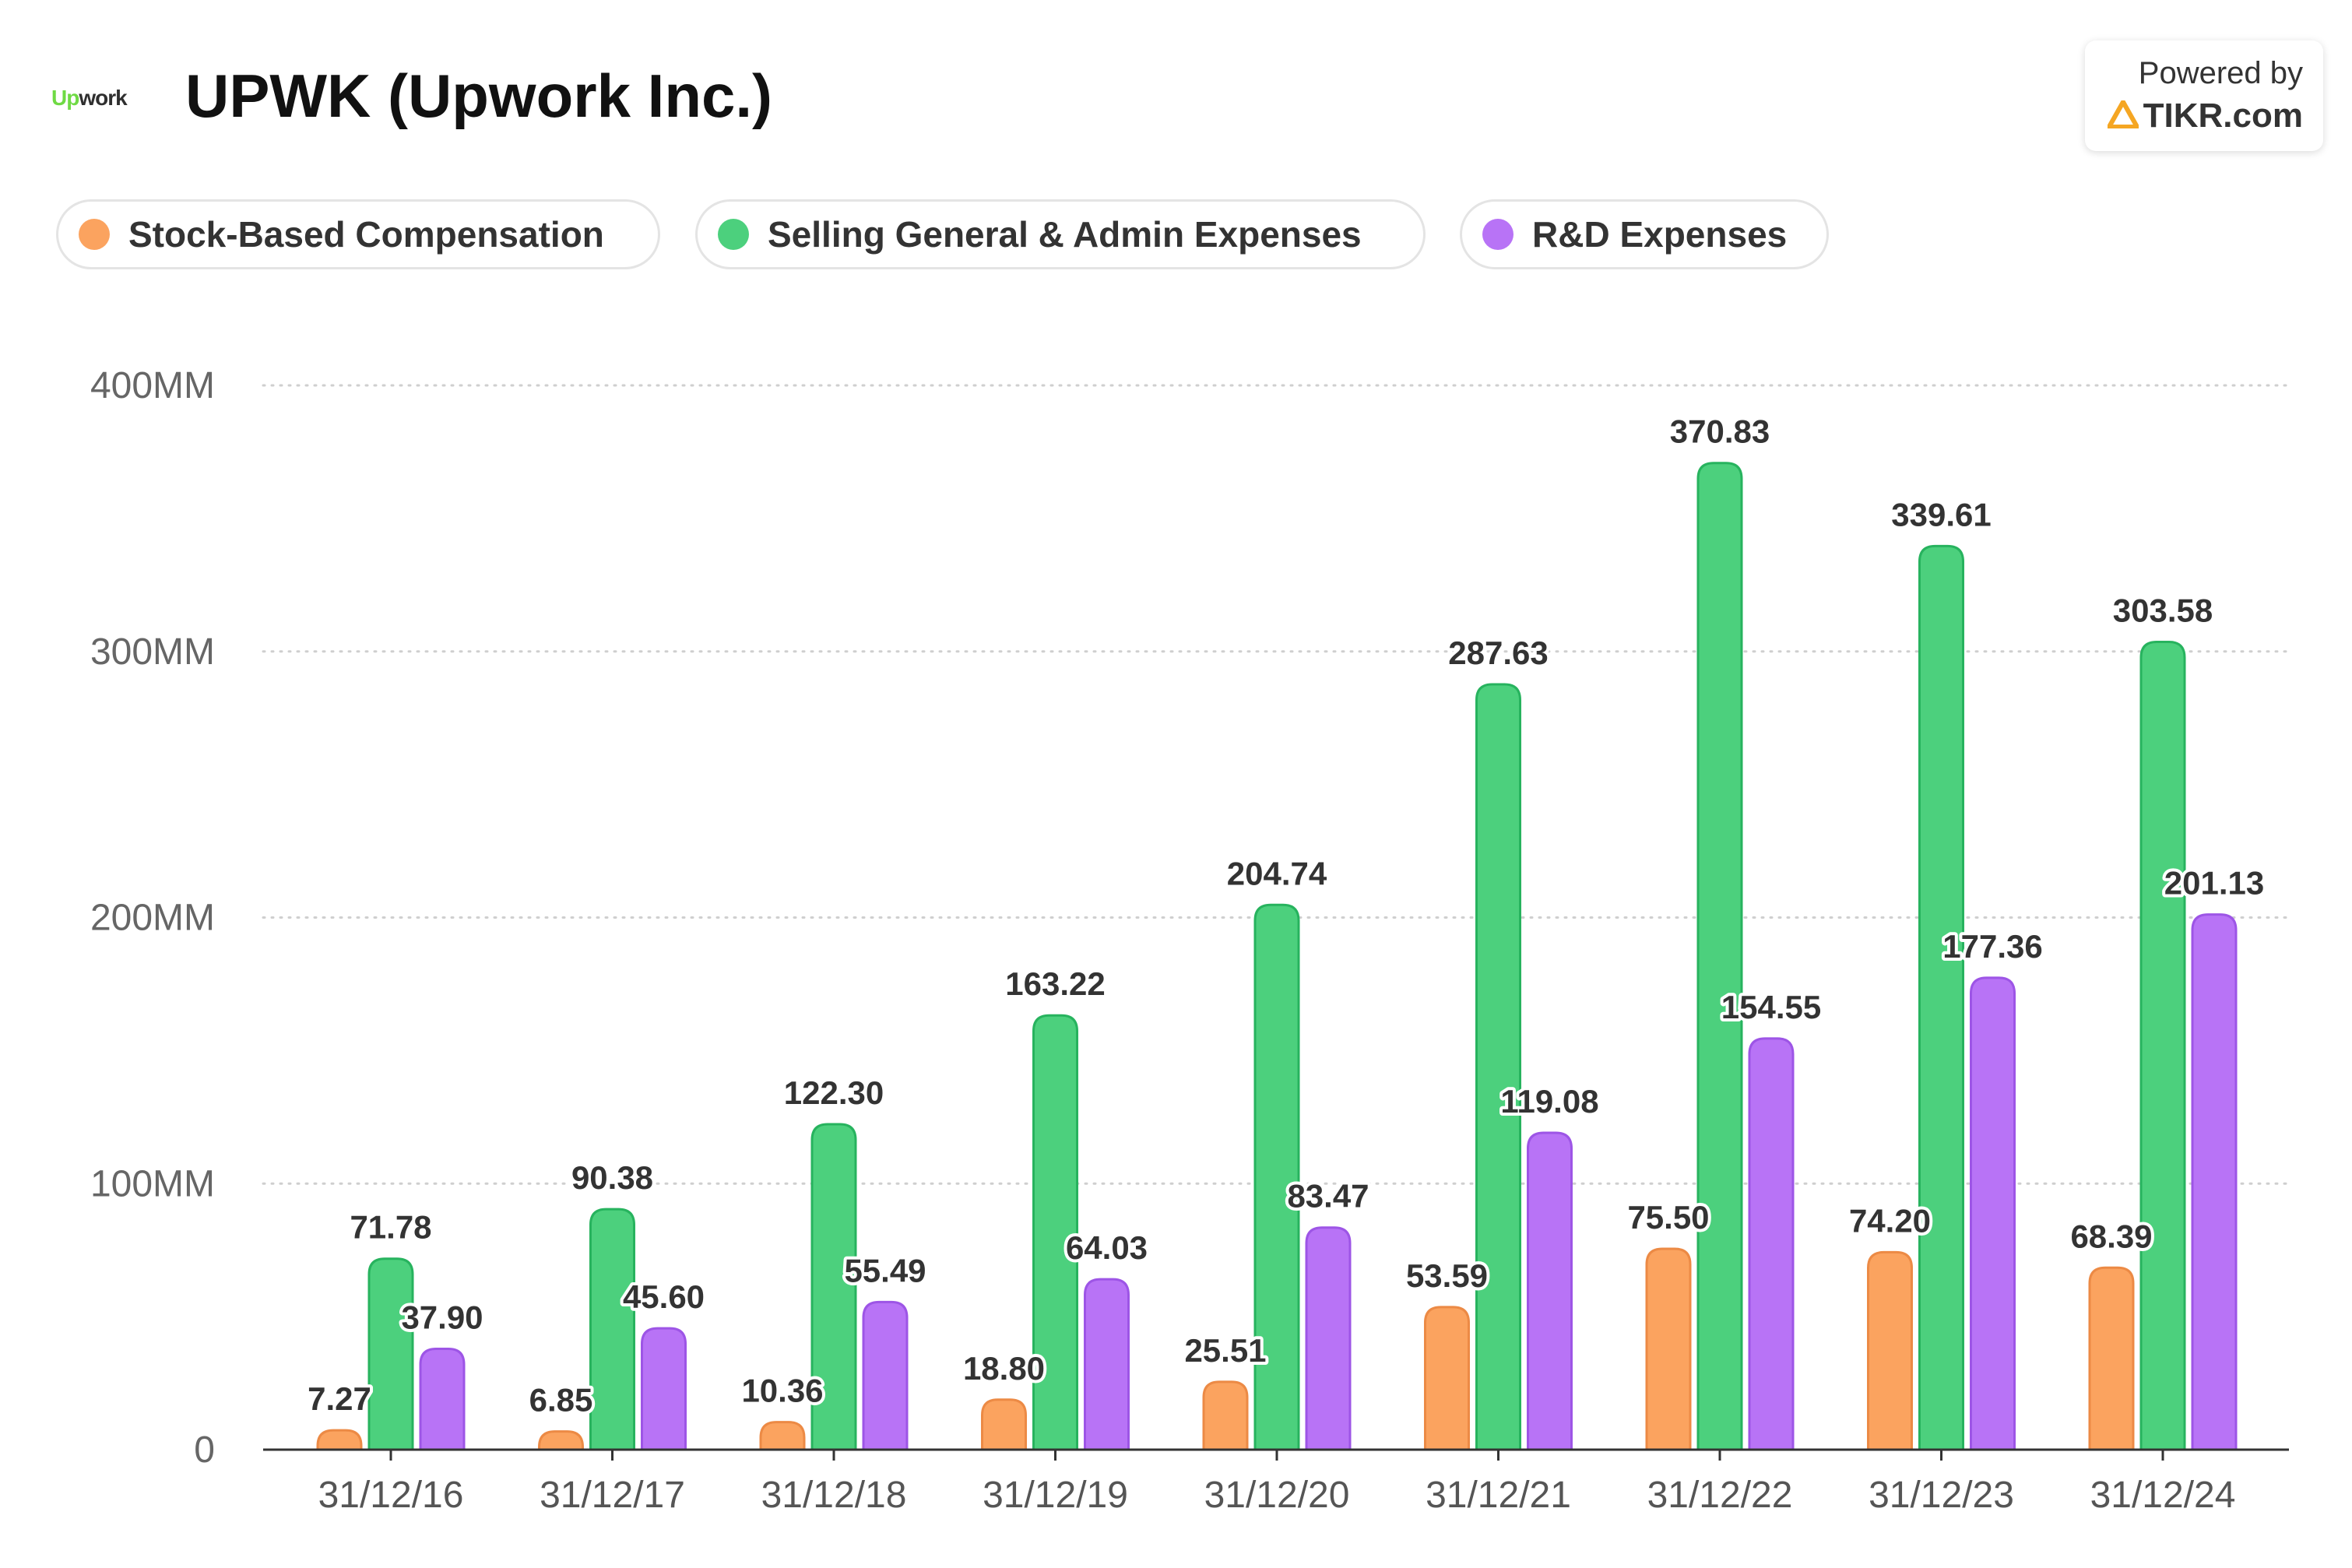 This screenshot has width=2352, height=1568. What do you see at coordinates (152, 385) in the screenshot?
I see `y-tick-label: 400MM` at bounding box center [152, 385].